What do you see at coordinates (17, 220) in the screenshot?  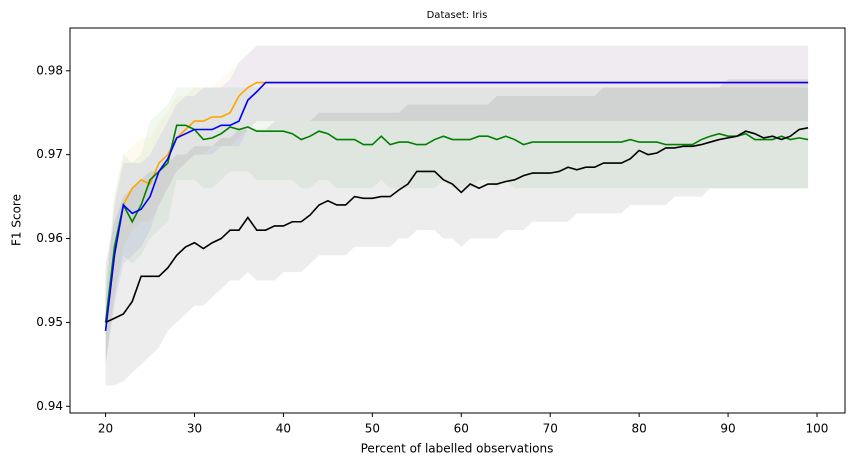 I see `y-axis-label: F1 Score` at bounding box center [17, 220].